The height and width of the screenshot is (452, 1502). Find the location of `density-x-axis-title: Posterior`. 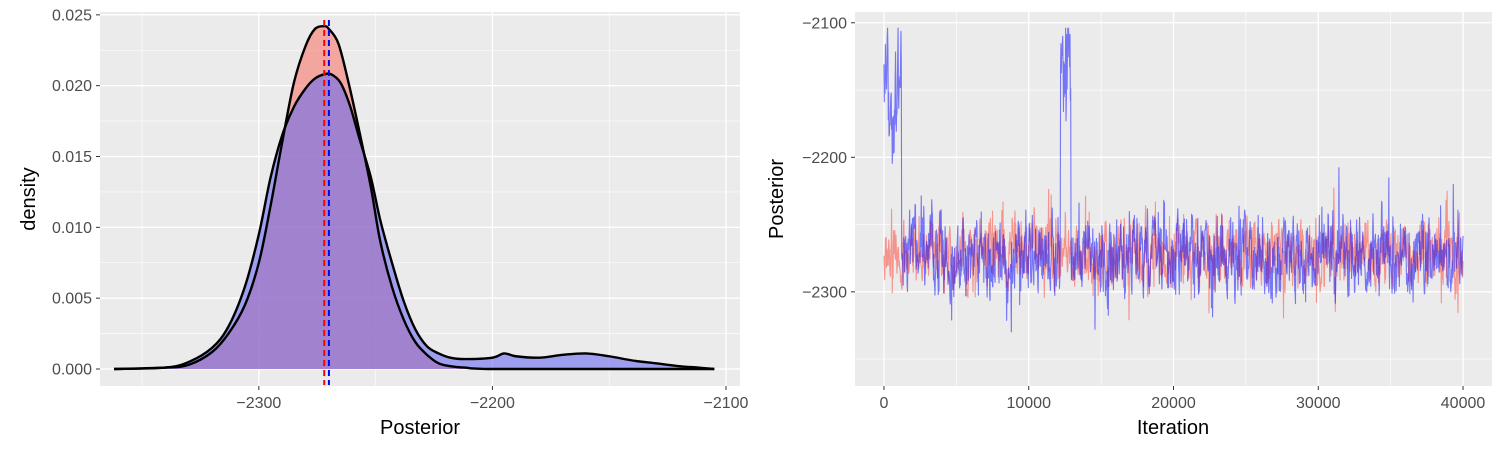

density-x-axis-title: Posterior is located at coordinates (420, 428).